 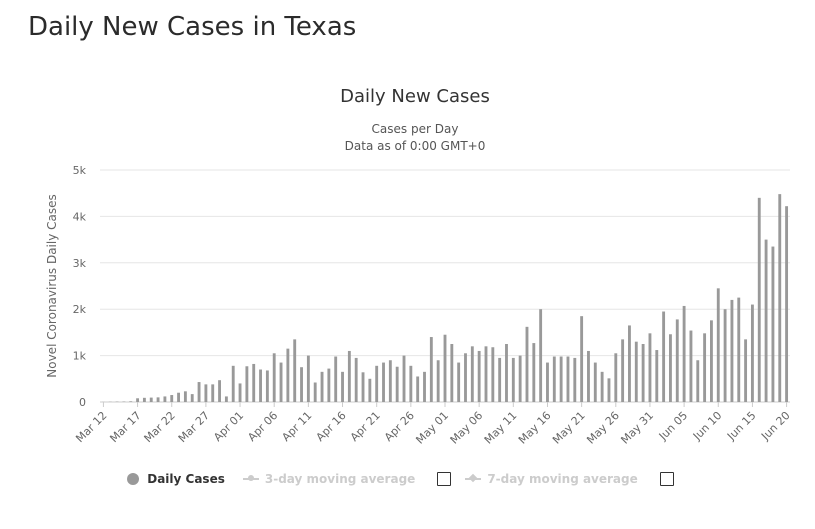 I want to click on legend-7-day-average: 7-day moving average, so click(x=551, y=479).